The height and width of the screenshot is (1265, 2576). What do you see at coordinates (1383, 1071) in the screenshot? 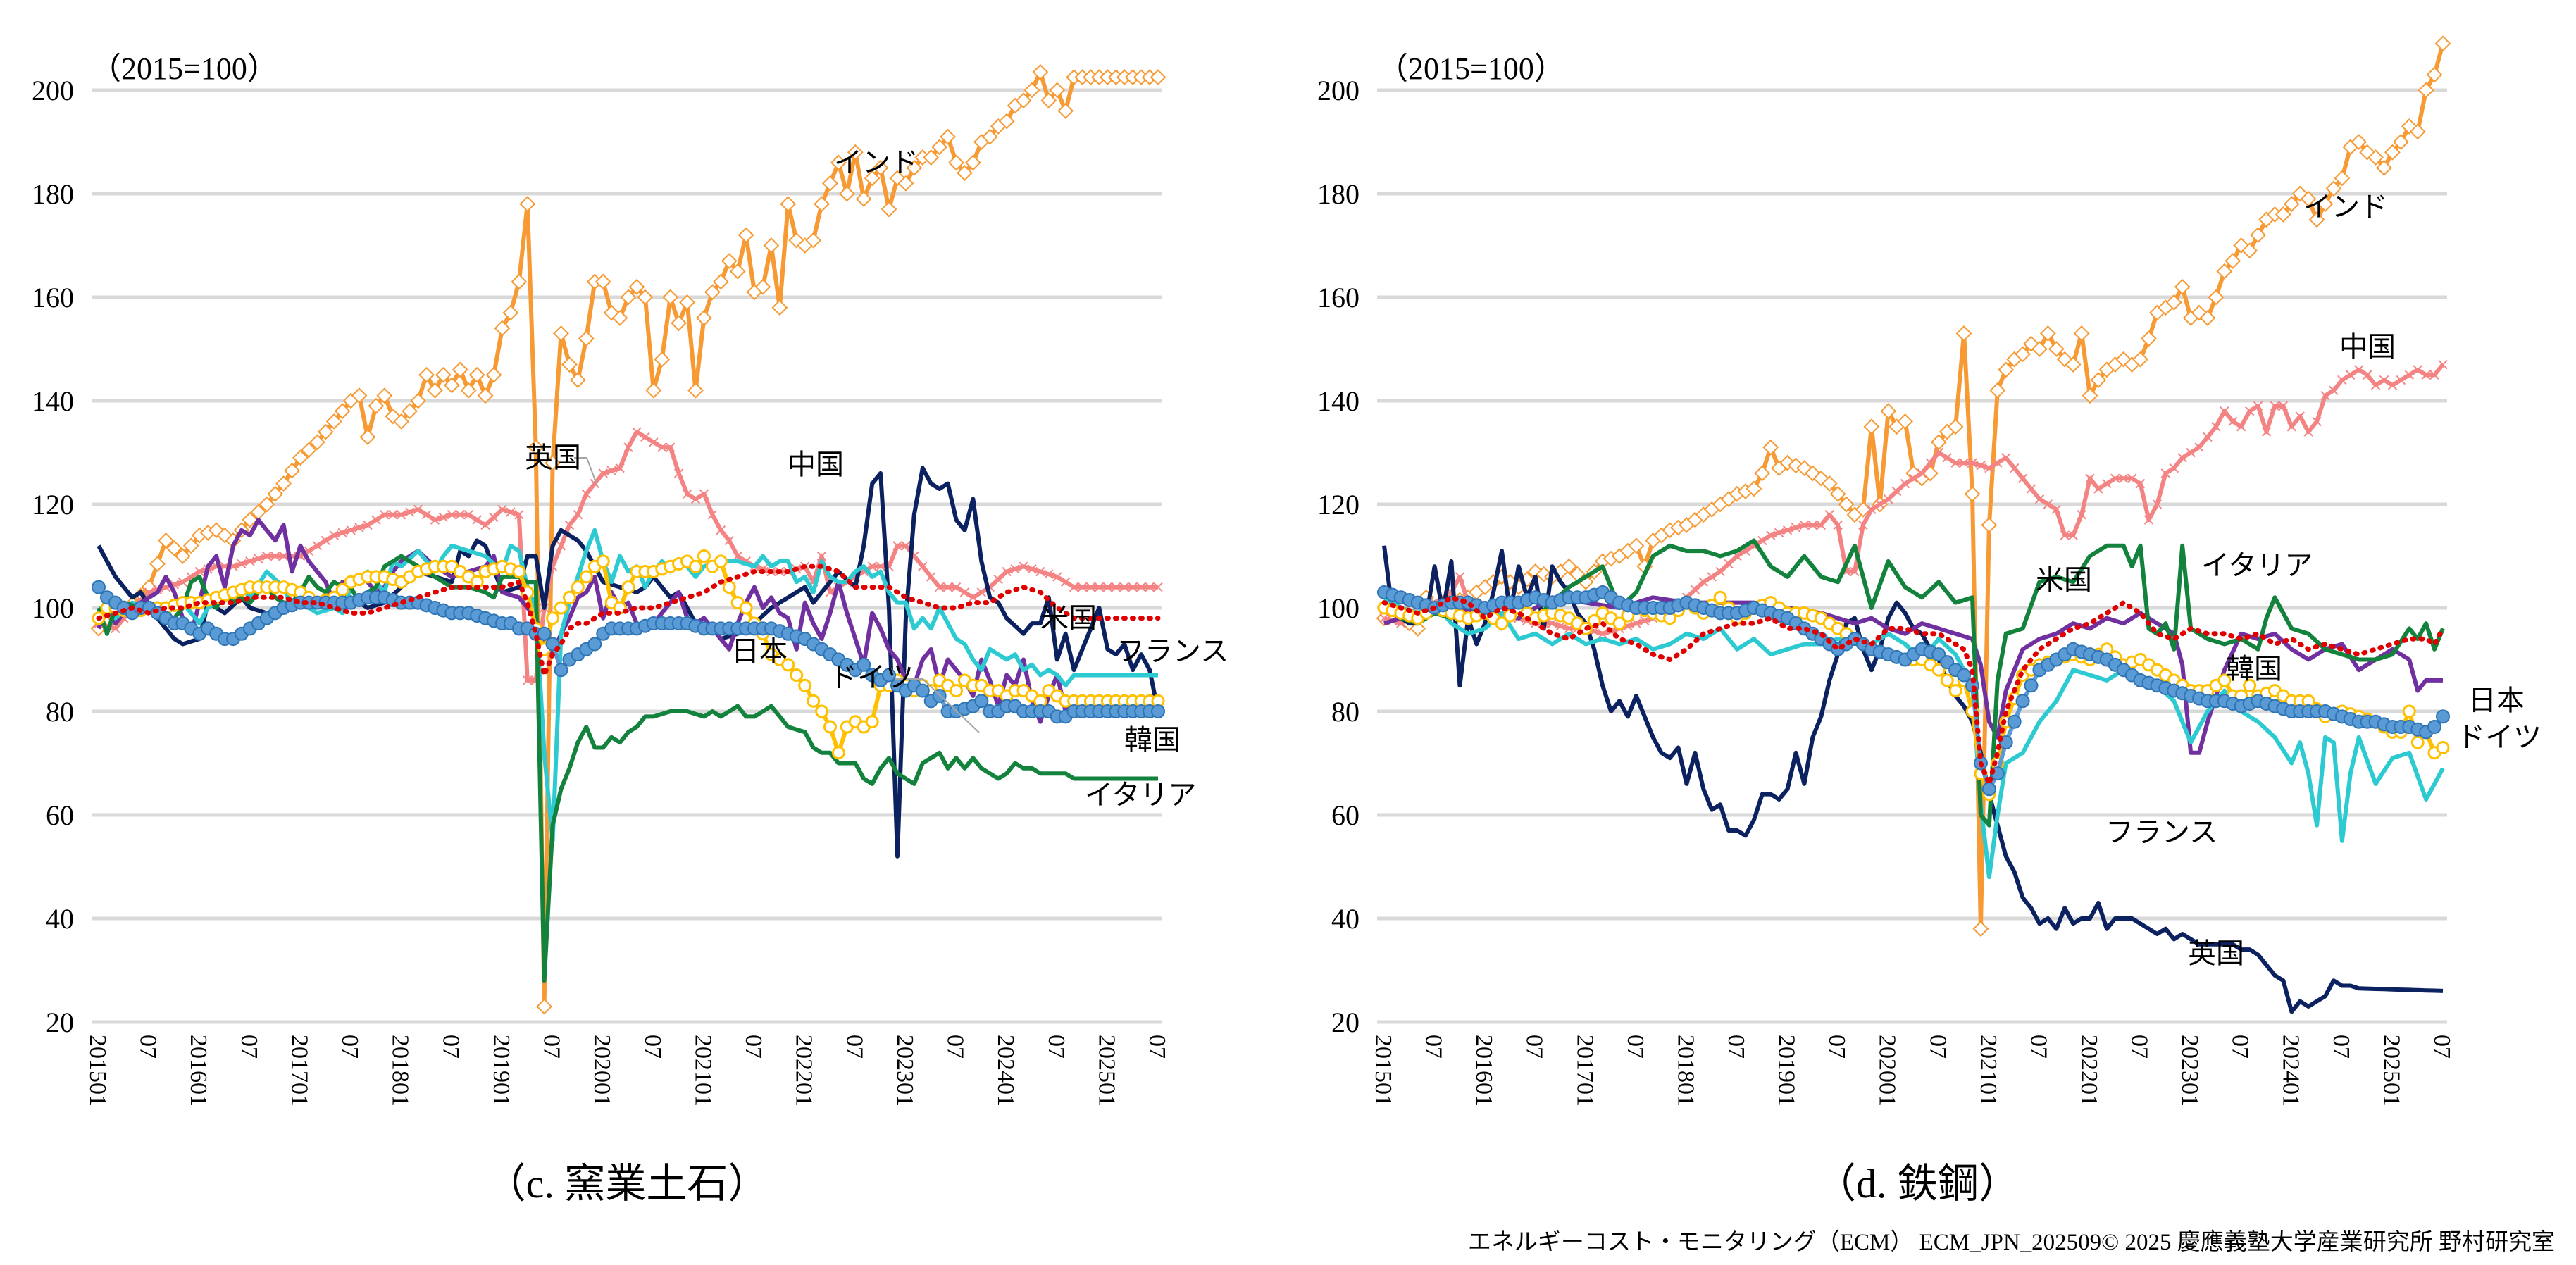
I see `x-tick-label: 201501` at bounding box center [1383, 1071].